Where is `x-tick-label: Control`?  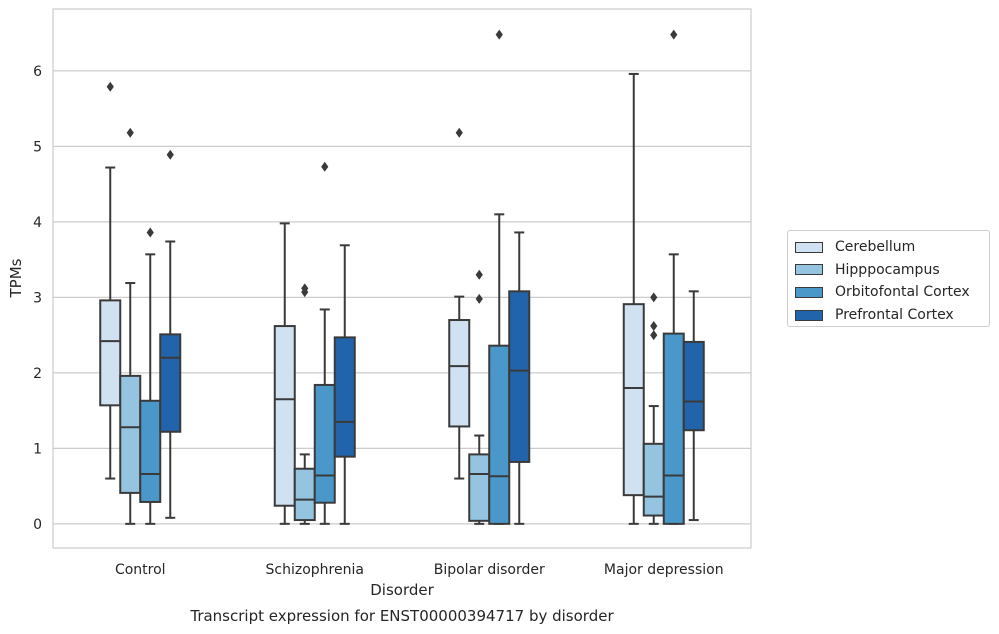
x-tick-label: Control is located at coordinates (140, 570).